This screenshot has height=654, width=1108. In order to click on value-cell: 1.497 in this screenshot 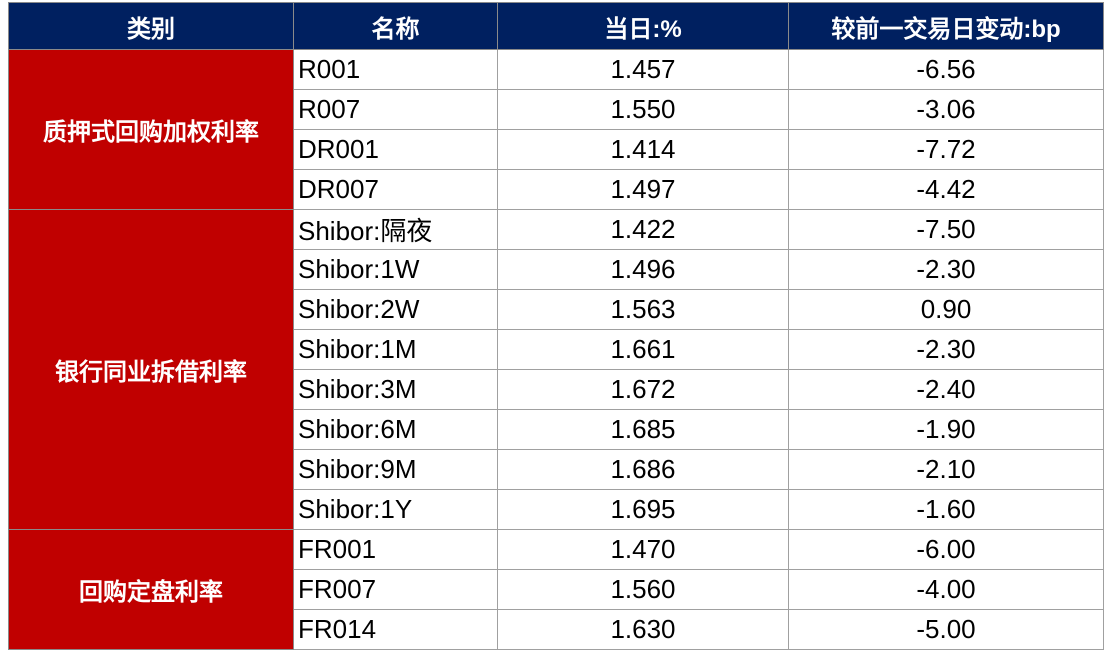, I will do `click(643, 189)`.